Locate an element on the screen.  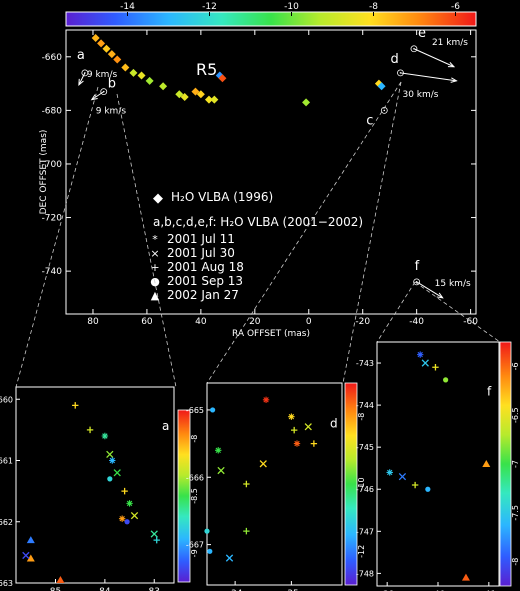
legend-epoch-label: 2001 Jul 30 is located at coordinates (201, 253).